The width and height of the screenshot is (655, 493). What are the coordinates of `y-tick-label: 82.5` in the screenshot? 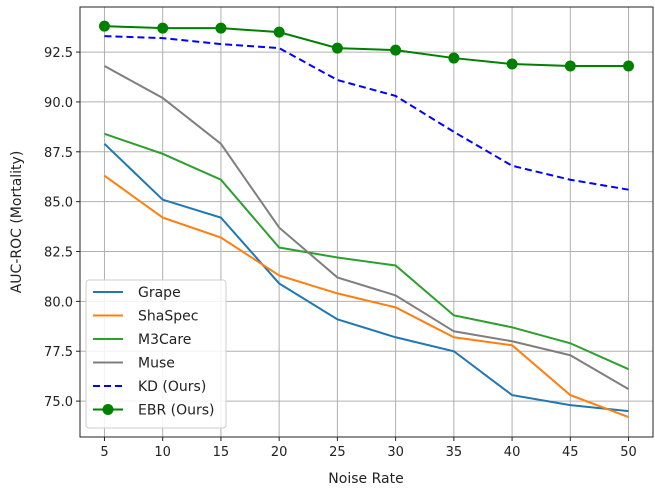 It's located at (58, 253).